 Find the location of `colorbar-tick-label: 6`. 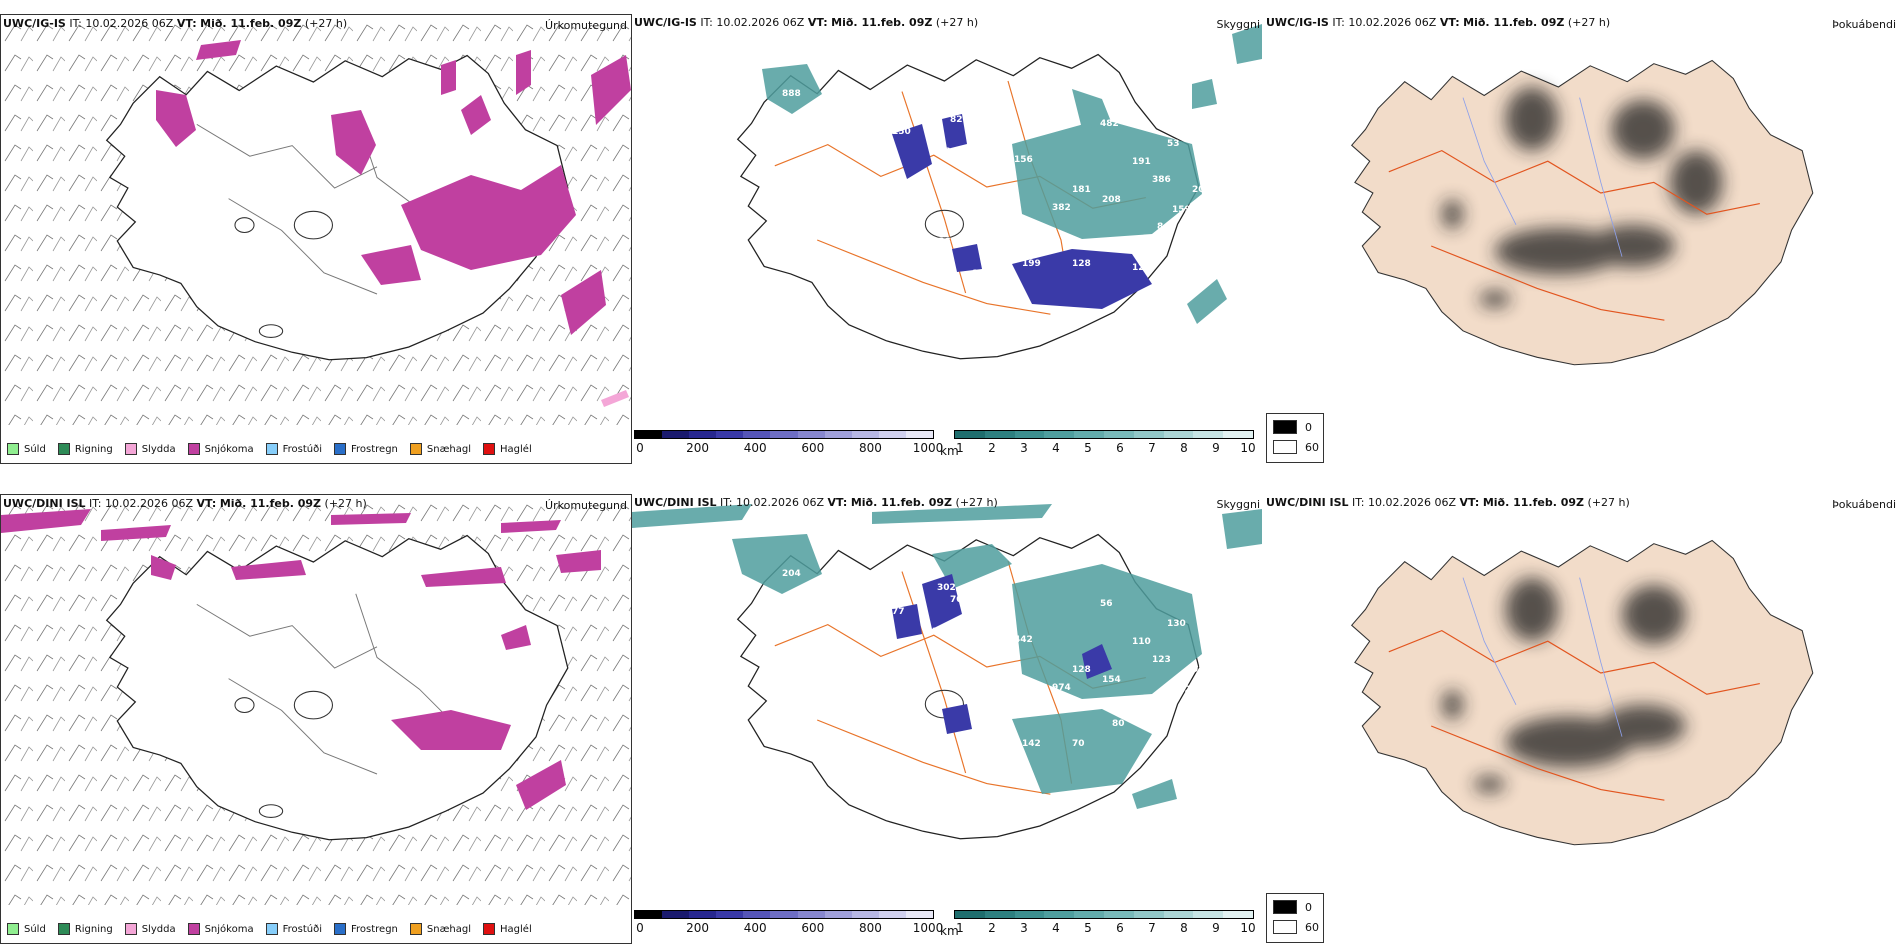

colorbar-tick-label: 6 is located at coordinates (1120, 448).